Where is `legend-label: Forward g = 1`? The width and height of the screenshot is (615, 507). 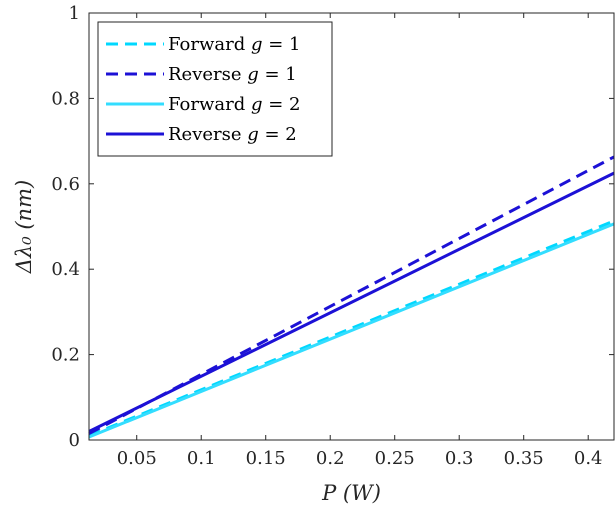 legend-label: Forward g = 1 is located at coordinates (234, 44).